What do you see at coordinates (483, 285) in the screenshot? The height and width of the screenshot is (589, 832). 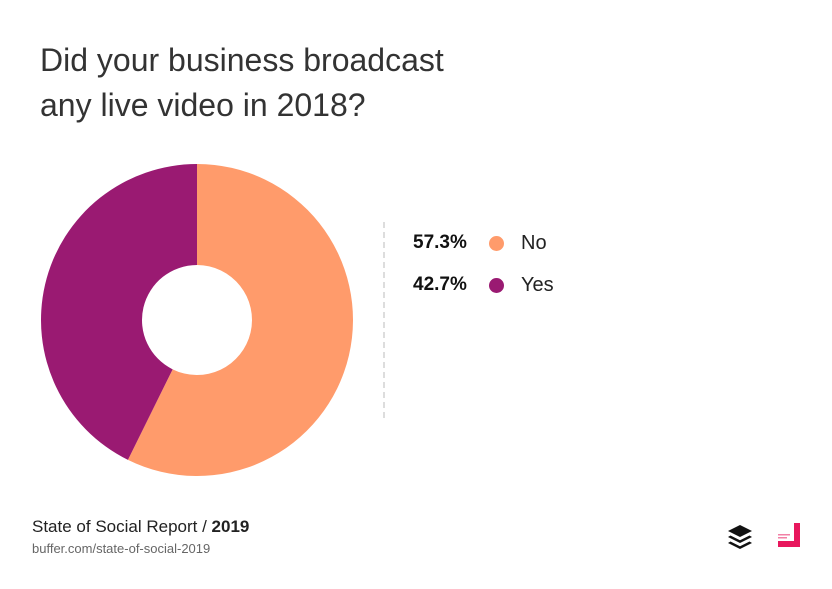 I see `legend-item-yes: 42.7% Yes` at bounding box center [483, 285].